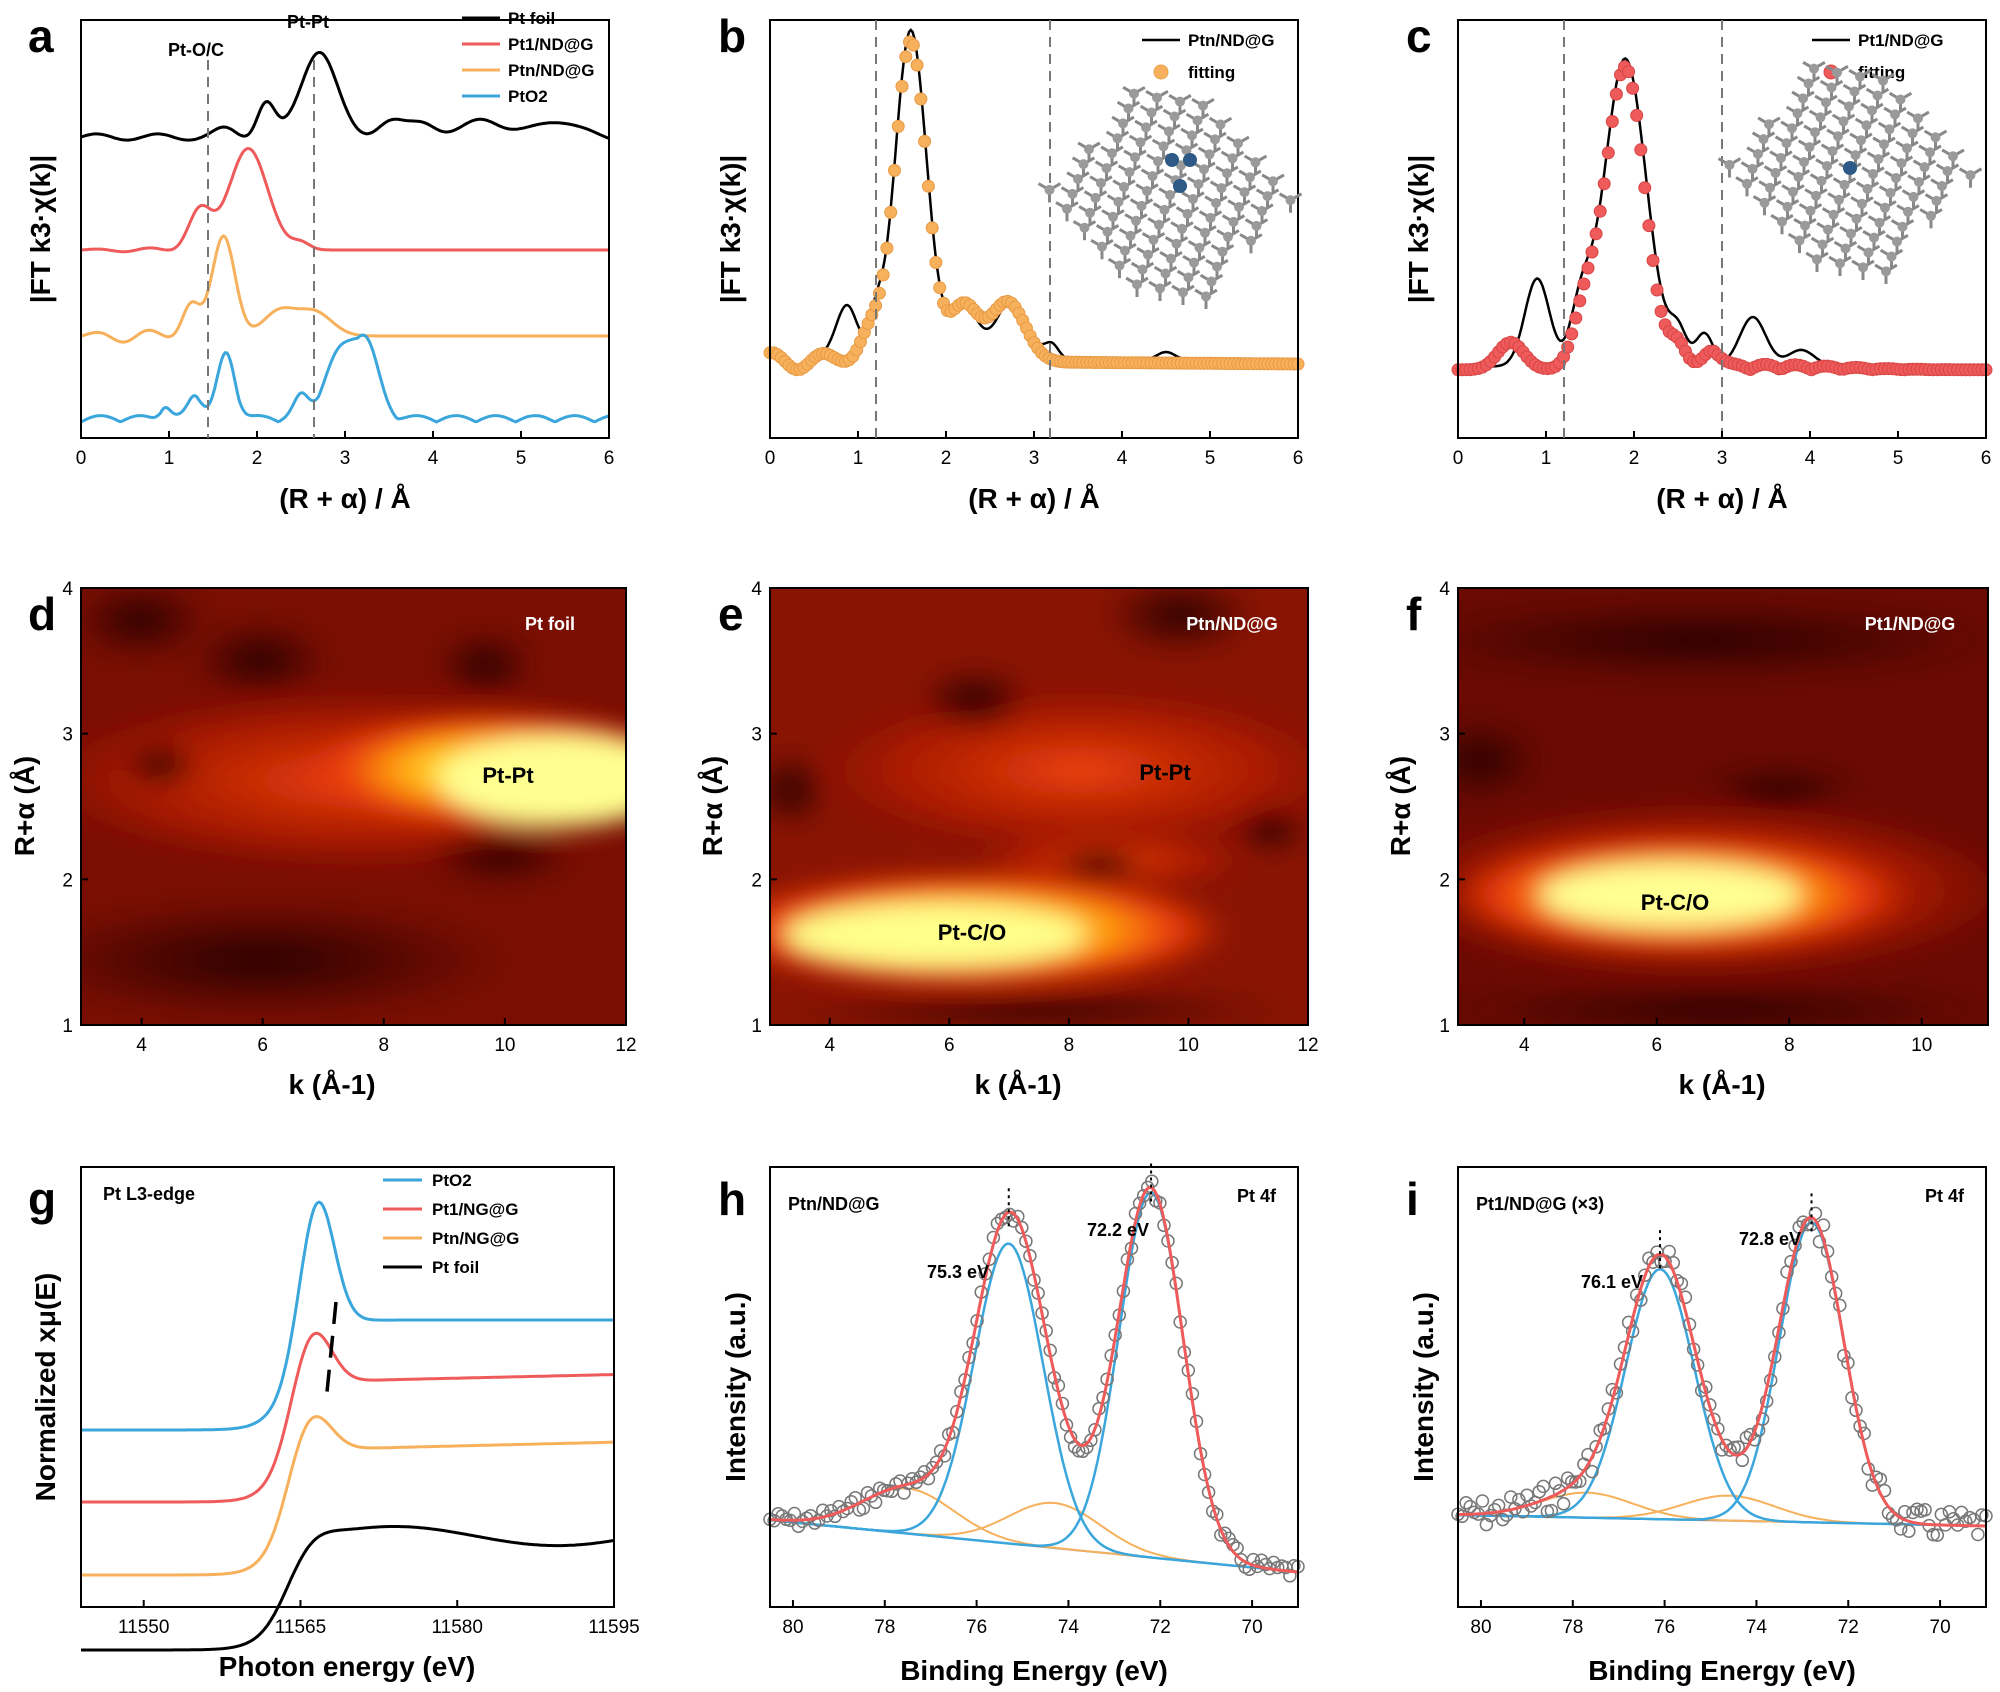 Image resolution: width=2000 pixels, height=1692 pixels. Describe the element at coordinates (730, 229) in the screenshot. I see `b-ylabel: |FT k3·χ(k)|` at that location.